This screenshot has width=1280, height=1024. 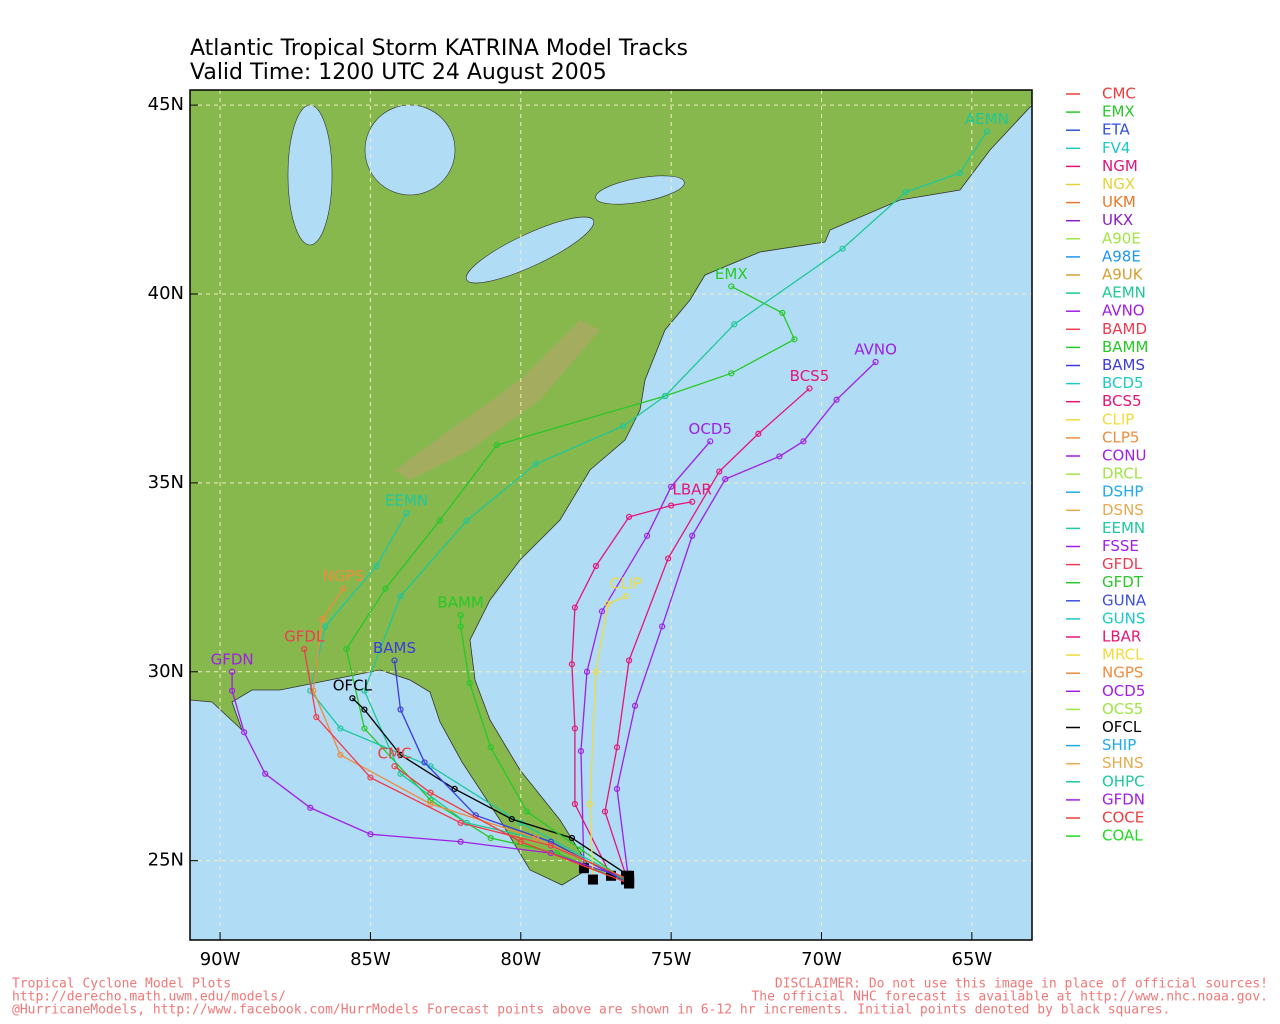 What do you see at coordinates (232, 659) in the screenshot?
I see `track-label: GFDN` at bounding box center [232, 659].